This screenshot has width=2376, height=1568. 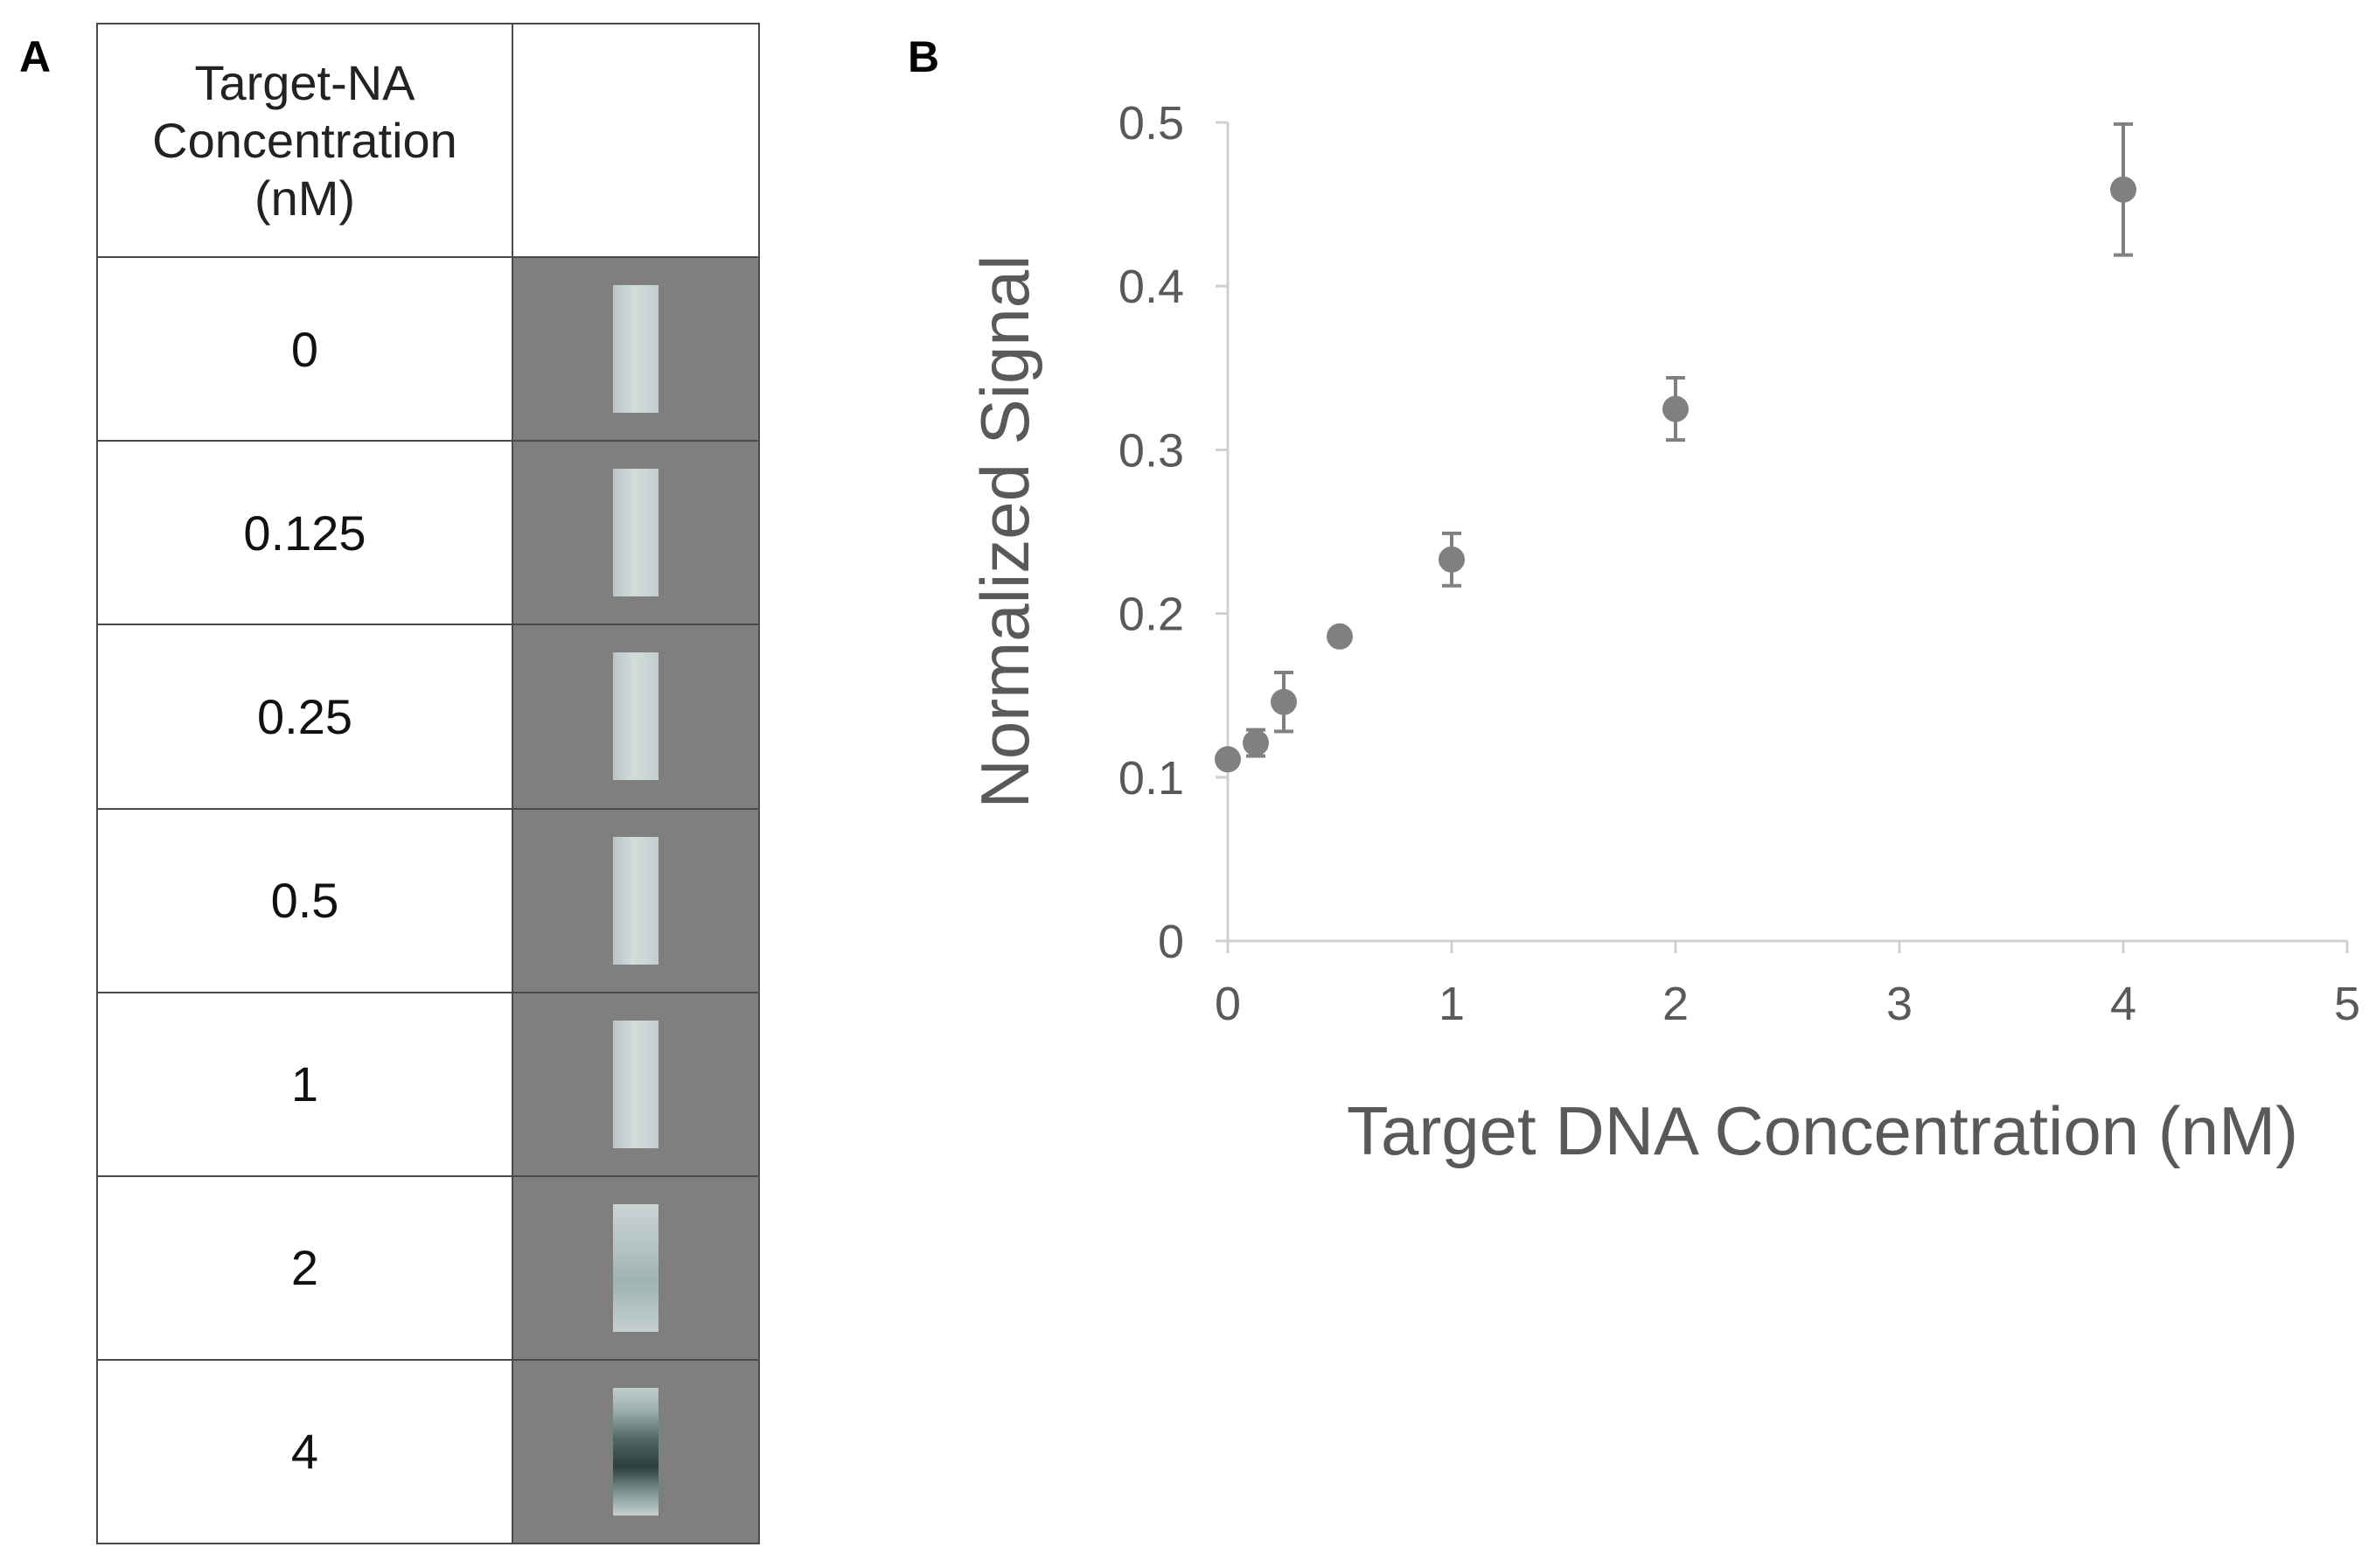 What do you see at coordinates (2123, 1004) in the screenshot?
I see `x-tick-label: 4` at bounding box center [2123, 1004].